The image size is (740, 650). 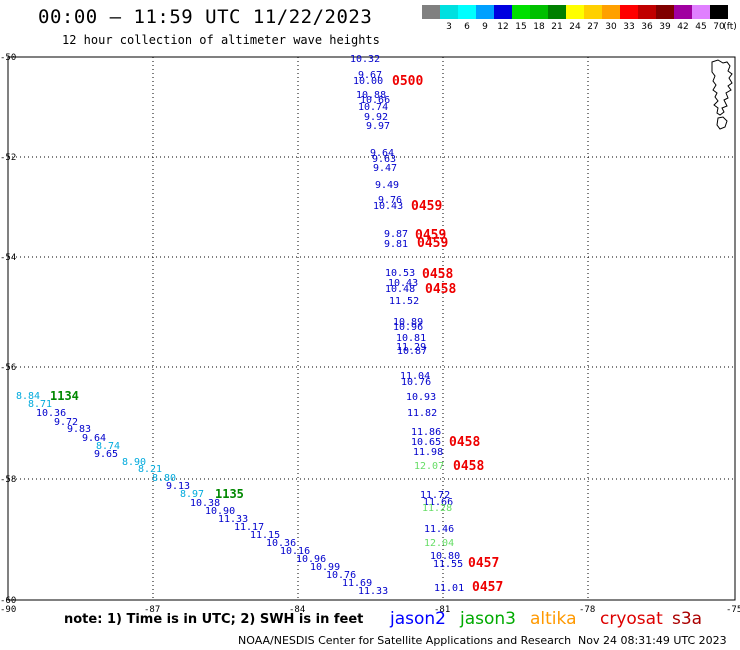 What do you see at coordinates (371, 95) in the screenshot?
I see `wave-height-value: 10.88` at bounding box center [371, 95].